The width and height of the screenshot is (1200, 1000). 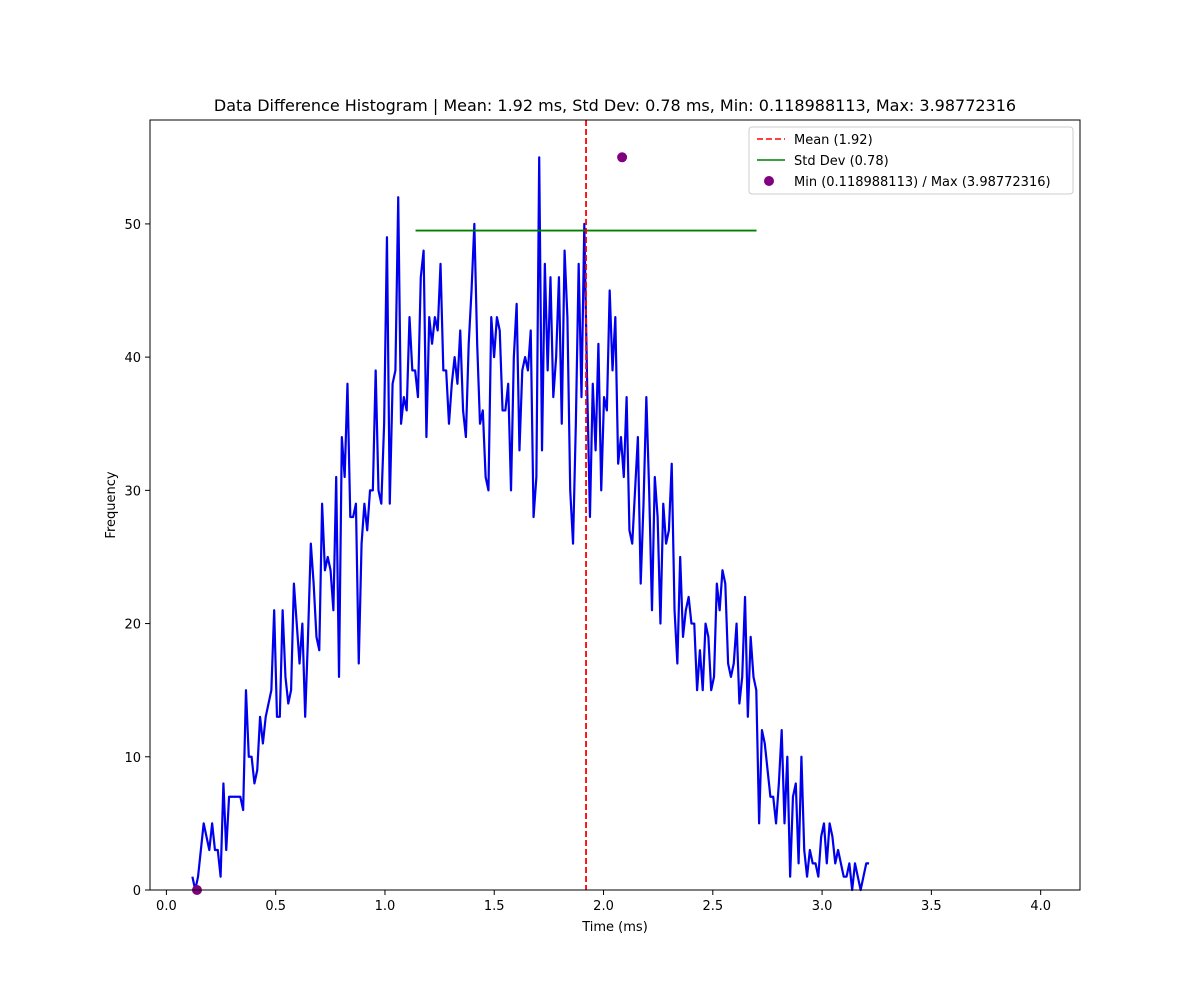 I want to click on y-tick-label: 50, so click(x=132, y=225).